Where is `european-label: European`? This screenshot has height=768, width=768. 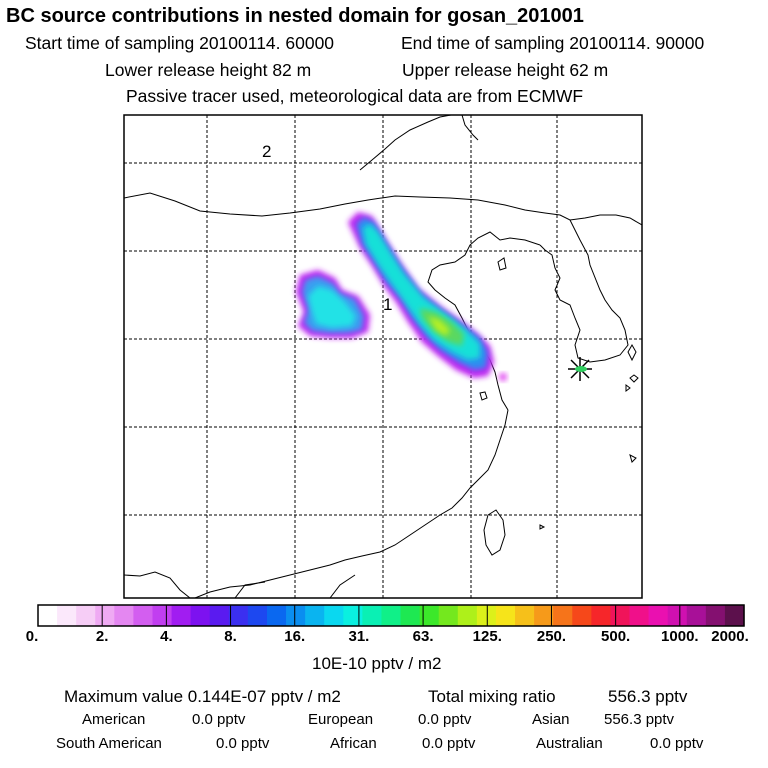 european-label: European is located at coordinates (341, 719).